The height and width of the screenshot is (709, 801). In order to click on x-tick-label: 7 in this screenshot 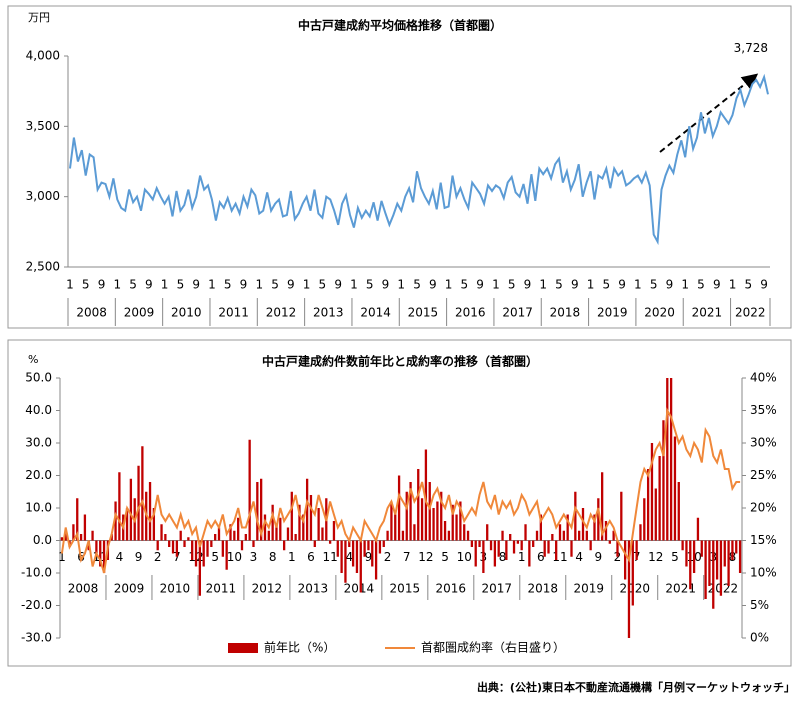, I will do `click(177, 557)`.